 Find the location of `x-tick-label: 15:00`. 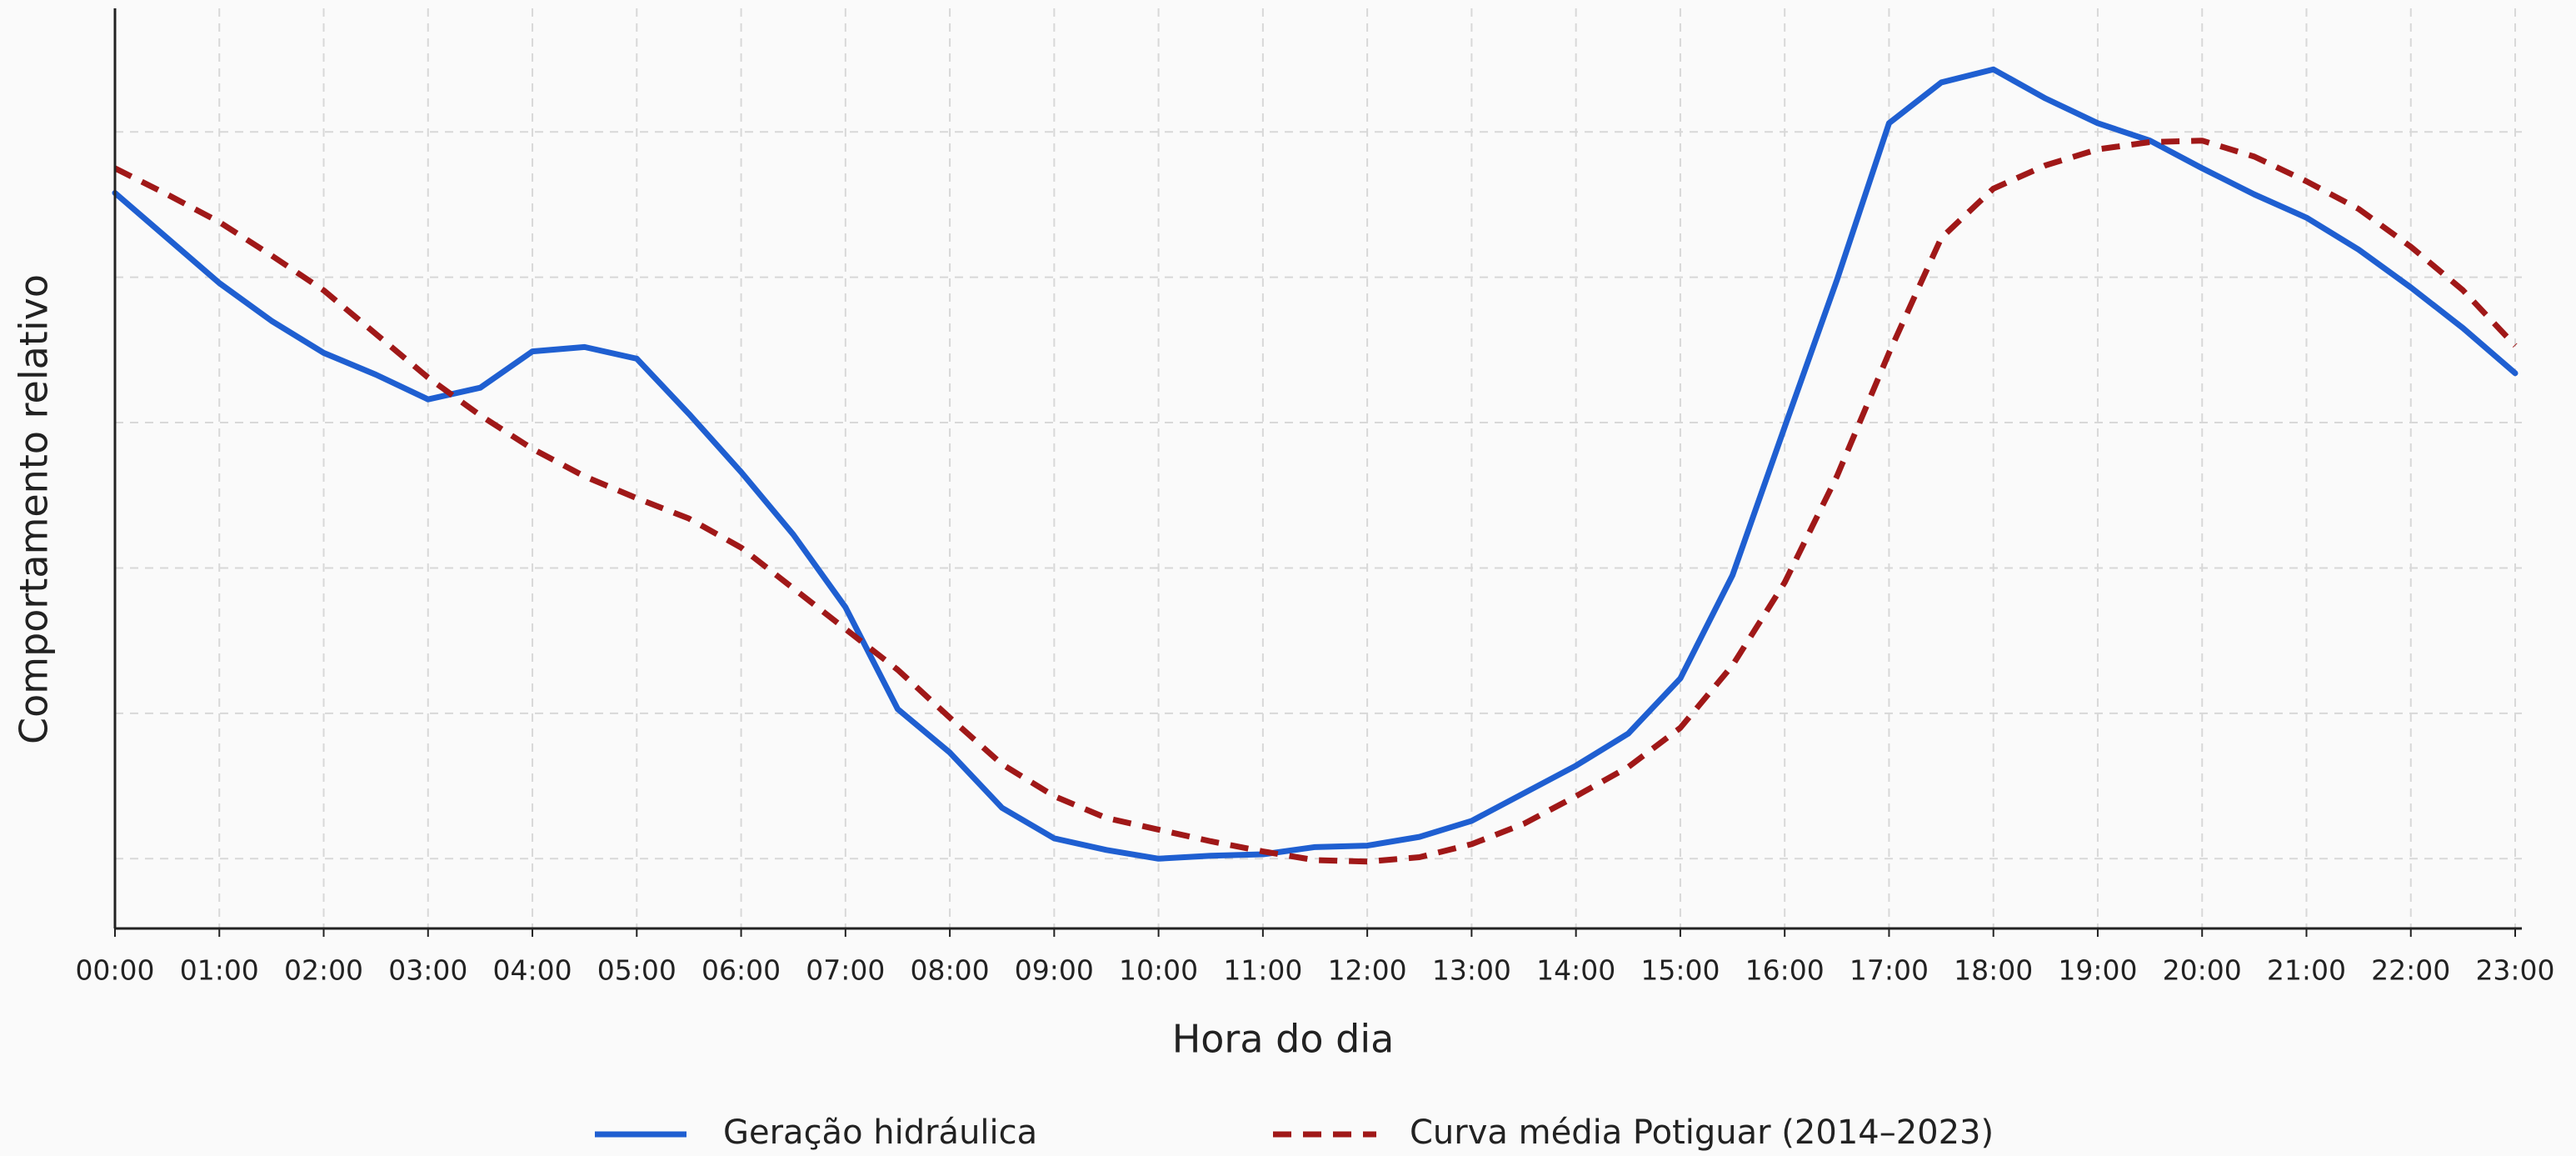

x-tick-label: 15:00 is located at coordinates (1680, 970).